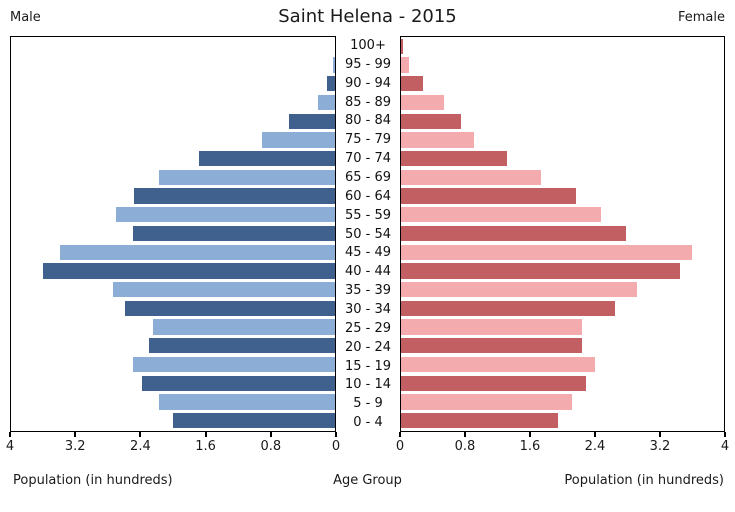 The width and height of the screenshot is (735, 512). Describe the element at coordinates (368, 140) in the screenshot. I see `age-group-label: 75 - 79` at that location.